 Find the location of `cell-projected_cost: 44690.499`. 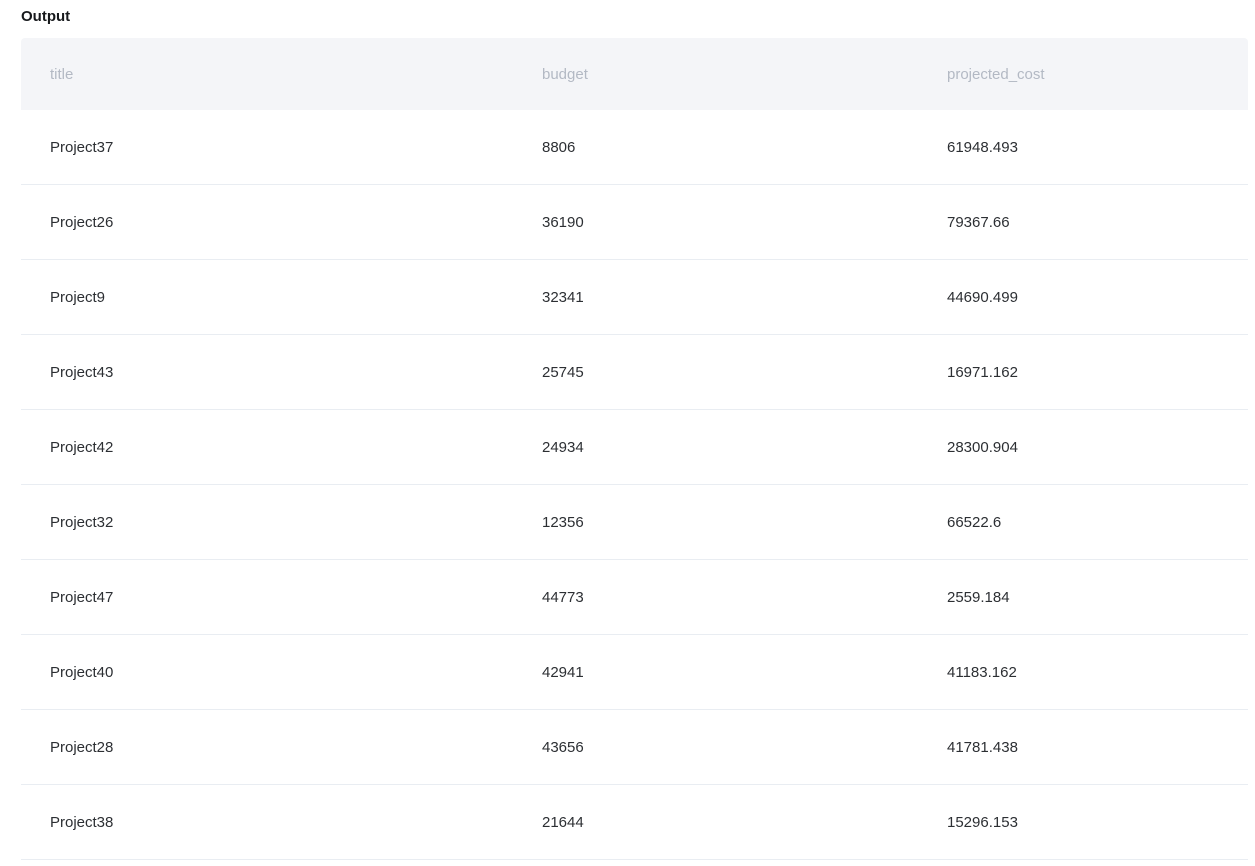

cell-projected_cost: 44690.499 is located at coordinates (982, 297).